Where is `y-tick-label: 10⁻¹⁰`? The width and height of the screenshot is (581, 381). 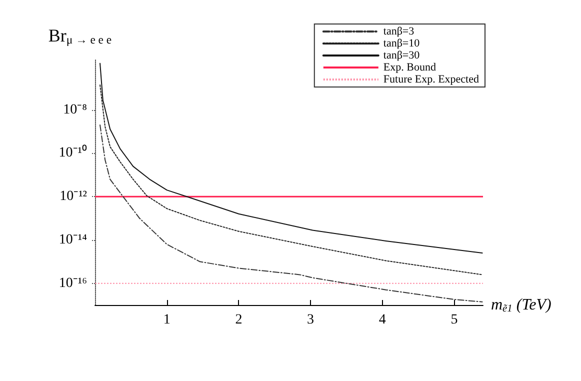
y-tick-label: 10⁻¹⁰ is located at coordinates (72, 152).